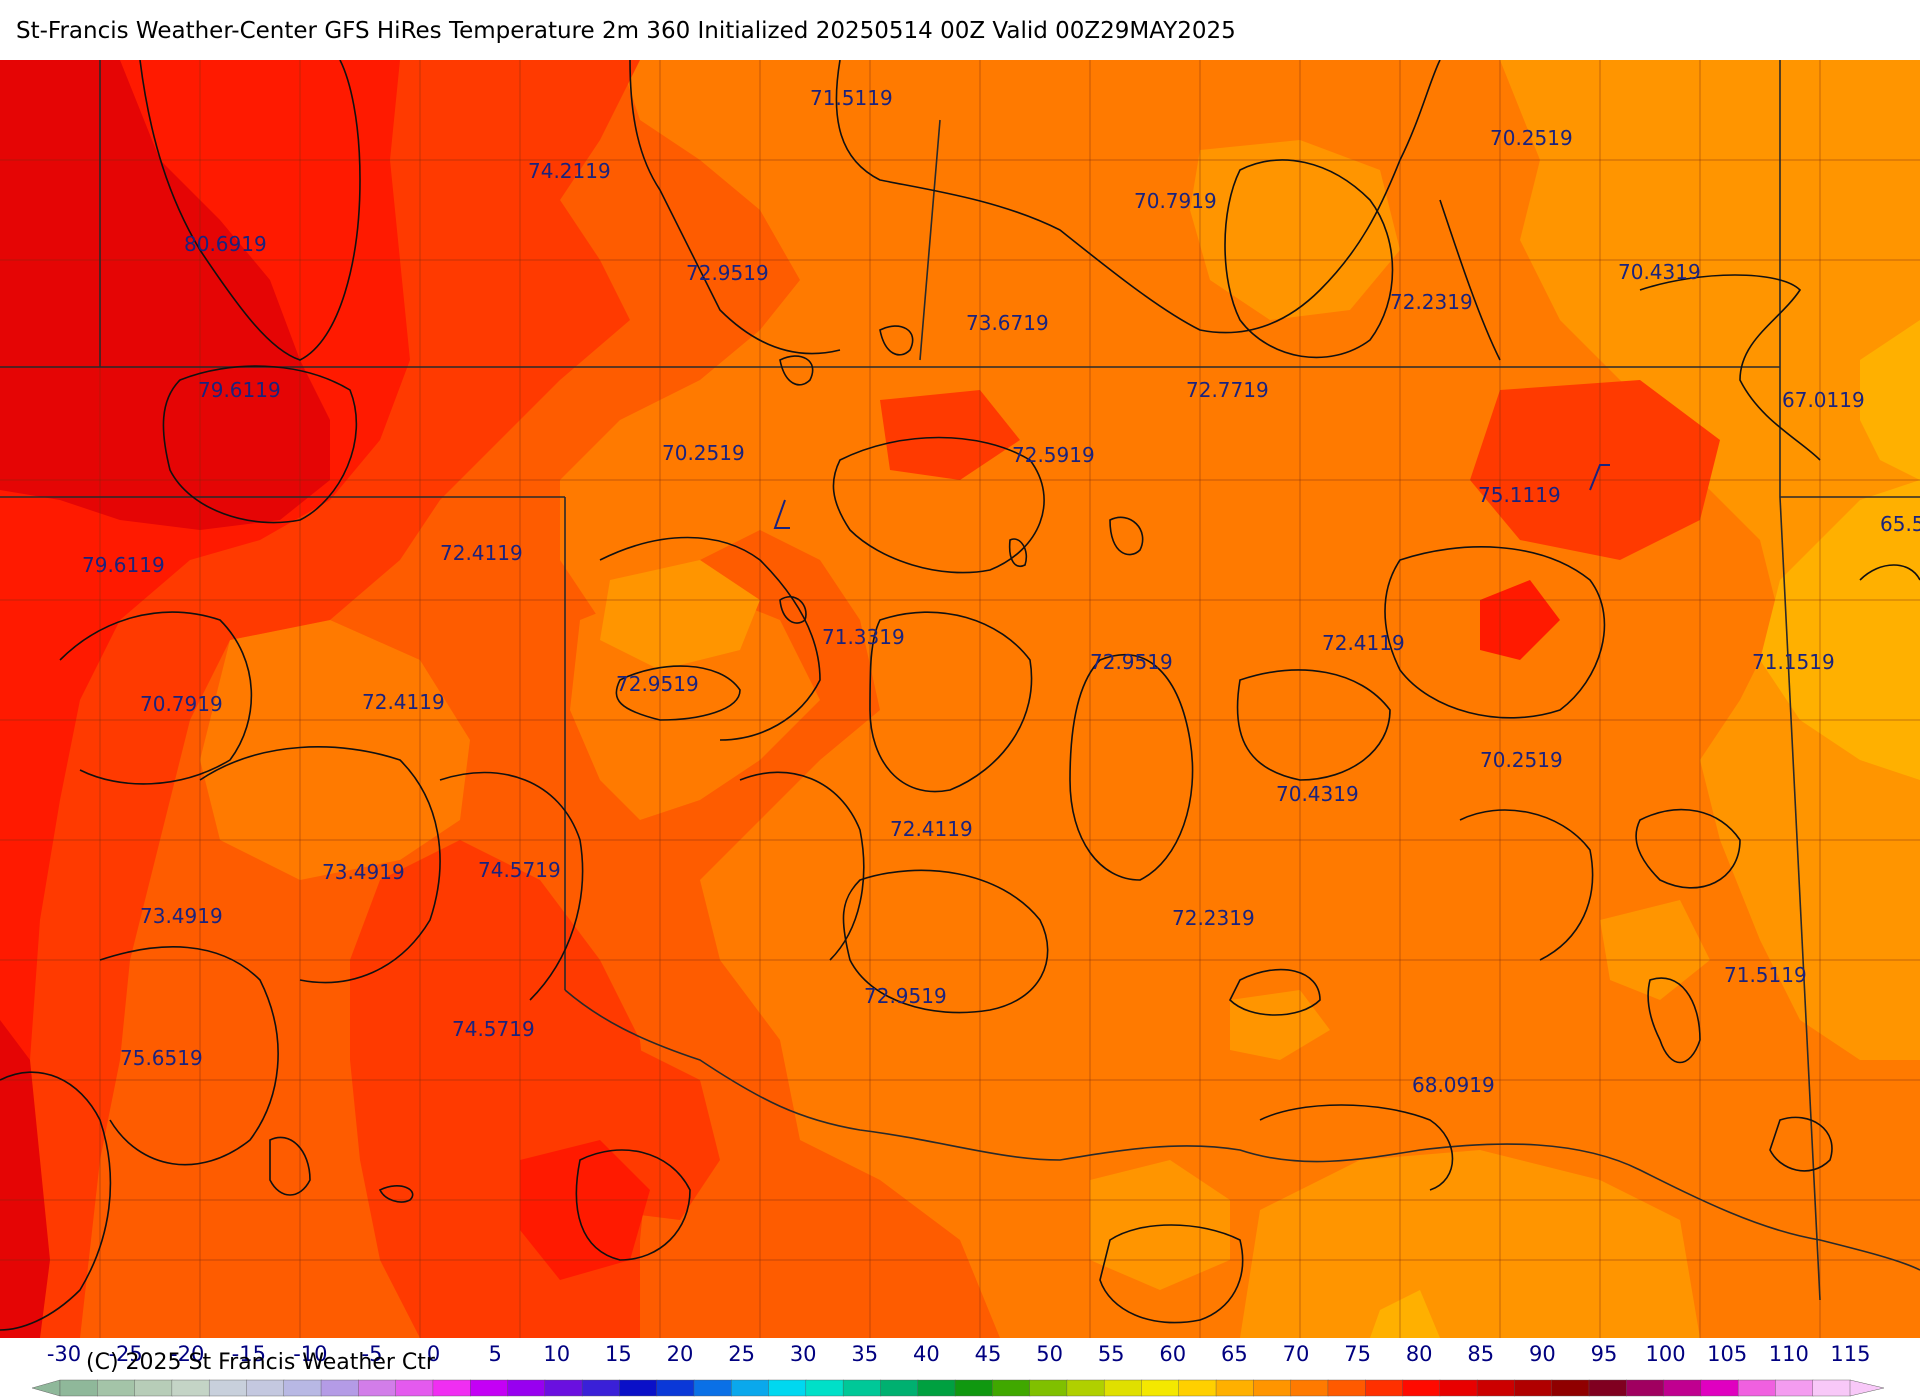 This screenshot has width=1920, height=1400. I want to click on legend-tick-label: -30, so click(64, 1354).